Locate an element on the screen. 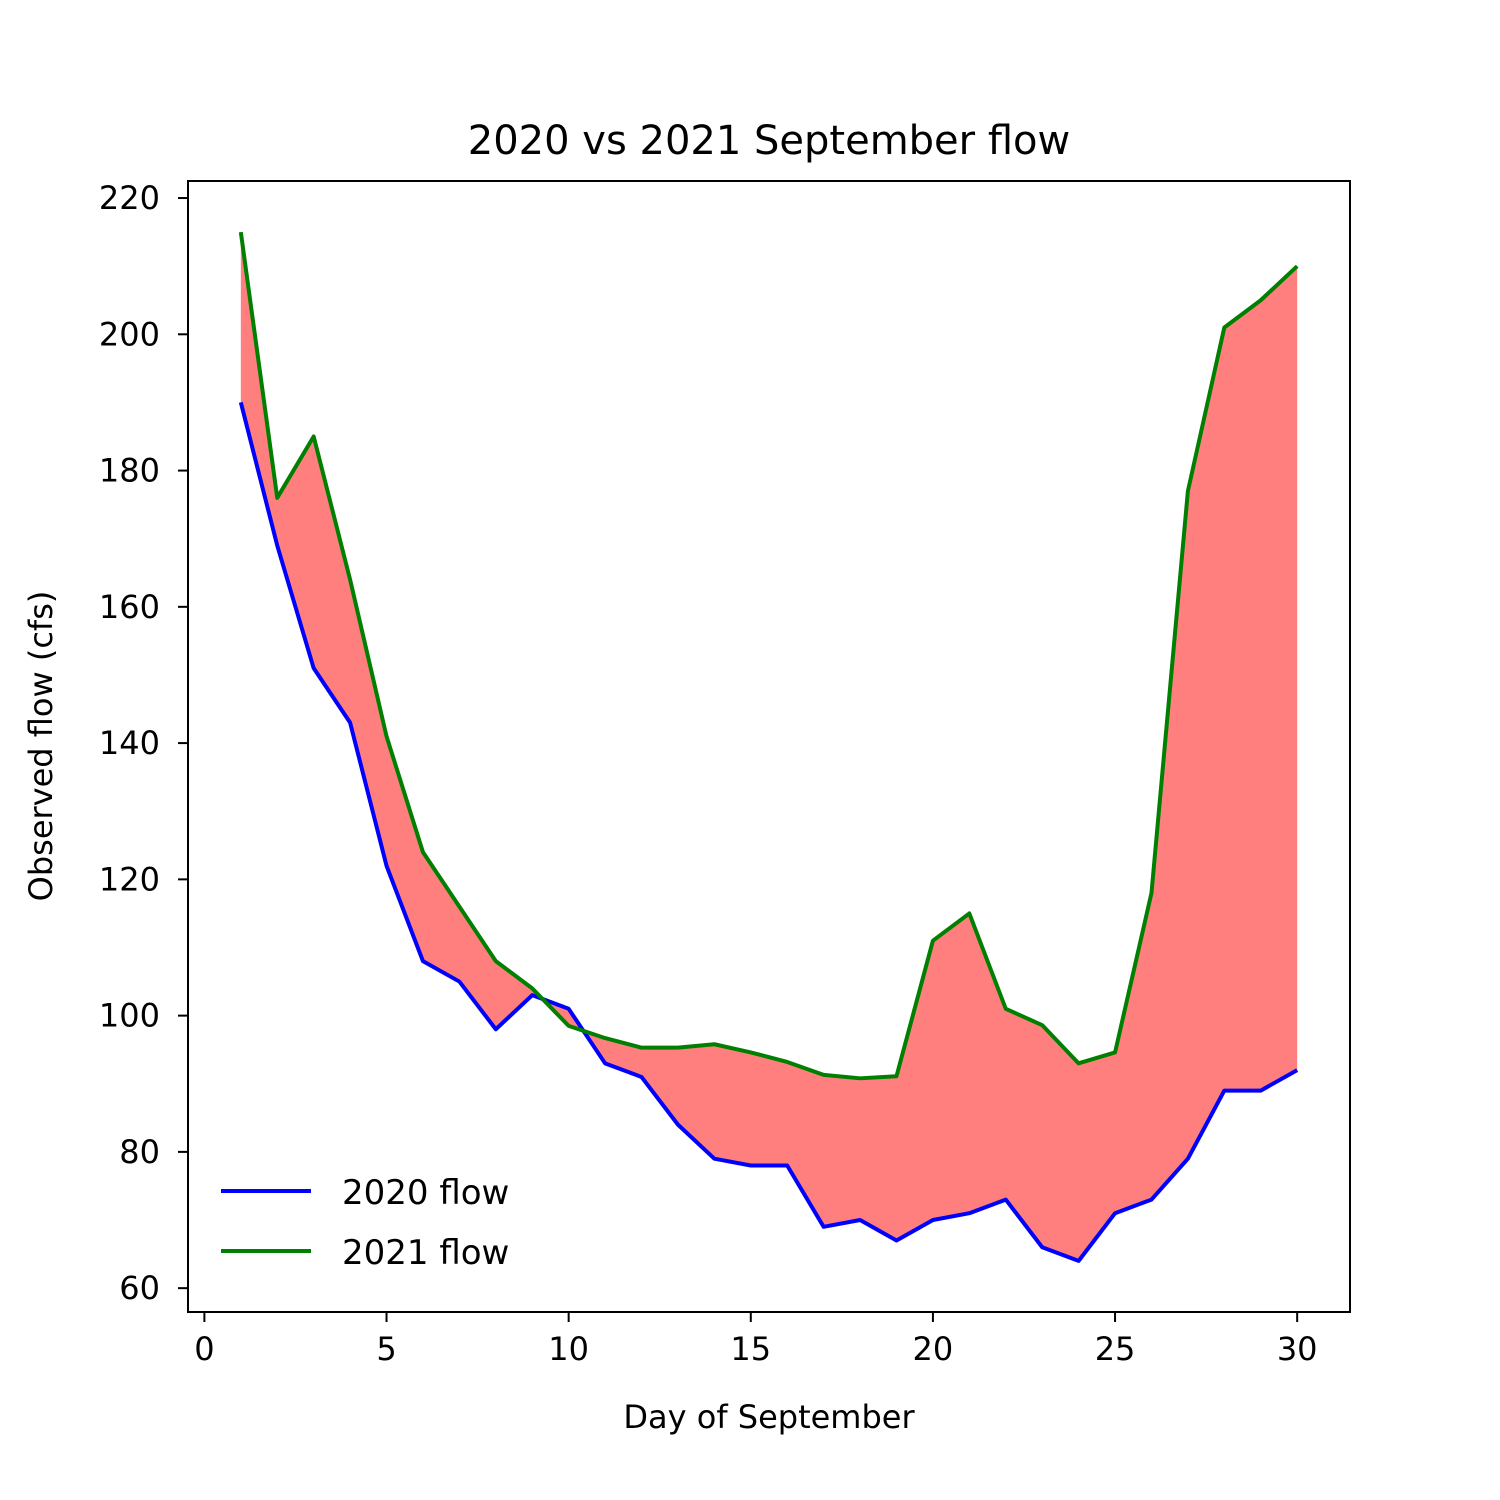  legend-label-2021: 2021 flow is located at coordinates (425, 1253).